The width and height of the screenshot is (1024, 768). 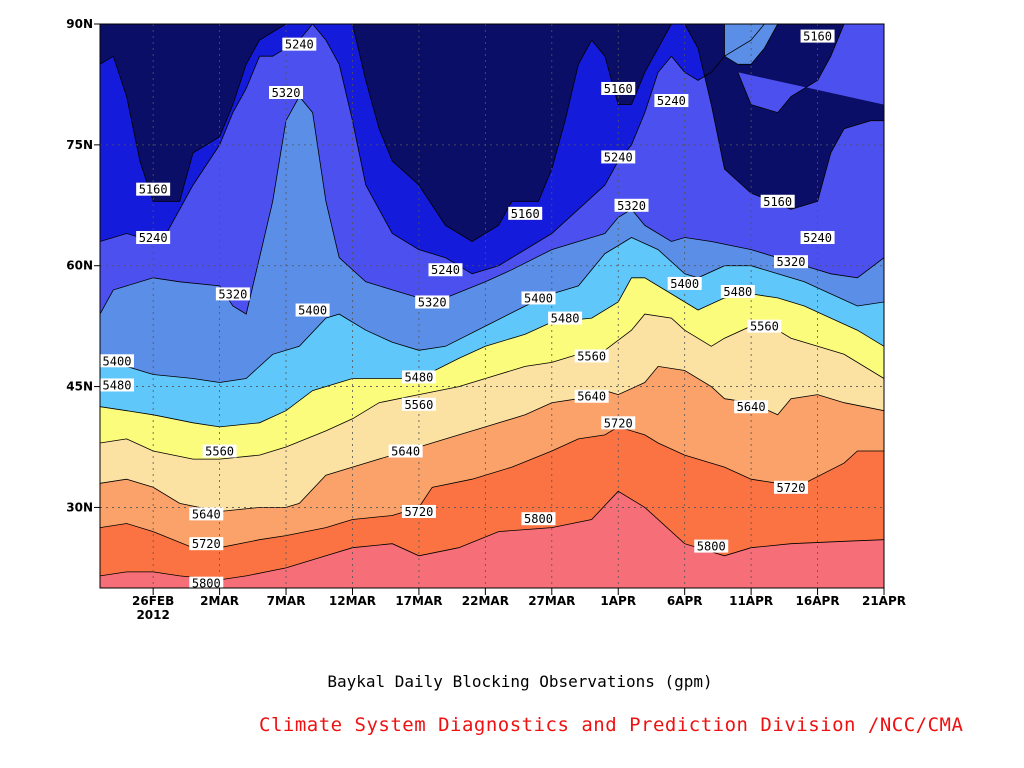 I want to click on contour-label-9: 5160, so click(x=777, y=201).